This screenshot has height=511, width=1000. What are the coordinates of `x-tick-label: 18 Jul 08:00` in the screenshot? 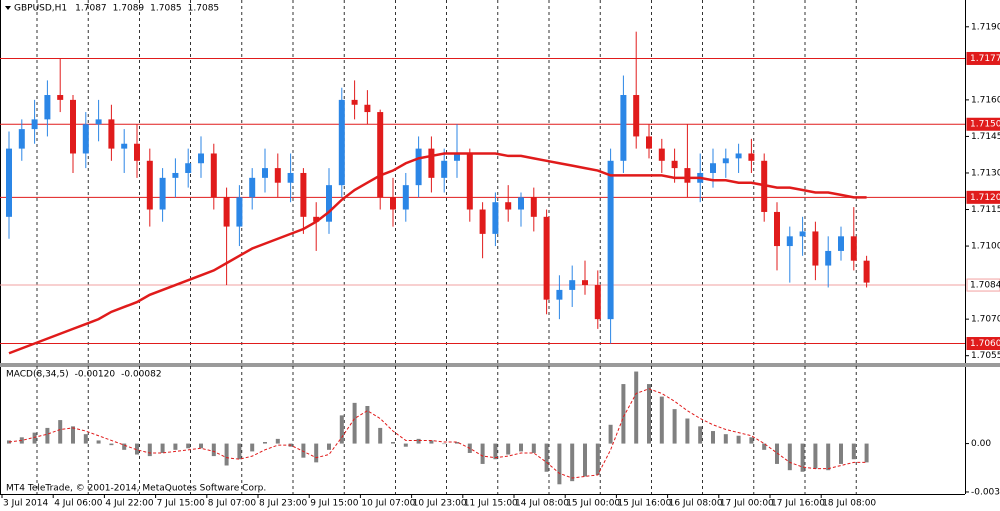 It's located at (849, 504).